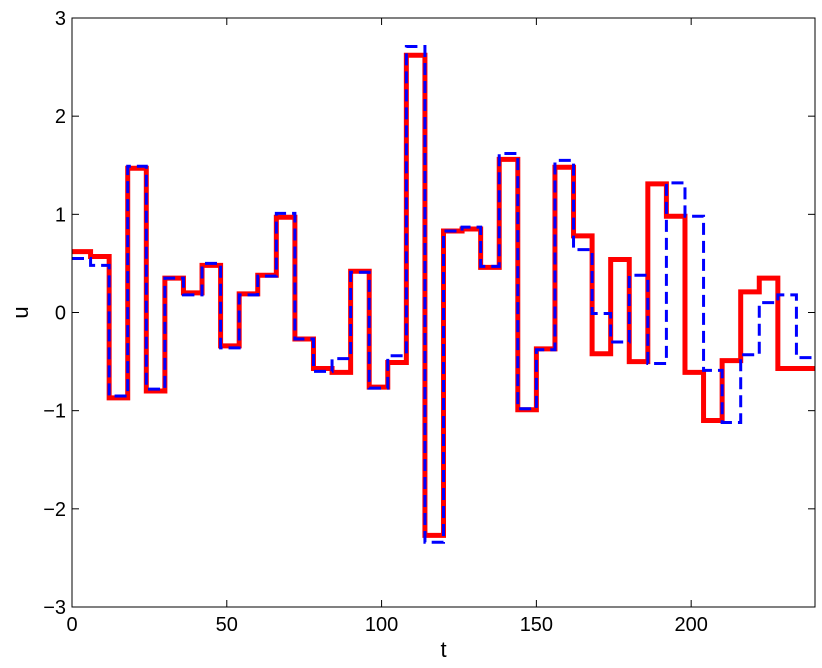 Image resolution: width=822 pixels, height=668 pixels. Describe the element at coordinates (20, 312) in the screenshot. I see `y-axis-label: u` at that location.